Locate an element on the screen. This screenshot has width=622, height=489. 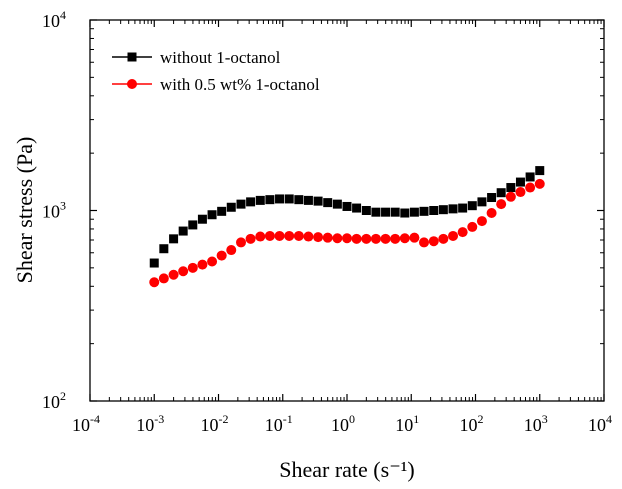
y-axis-title: Shear stress (Pa) is located at coordinates (24, 210).